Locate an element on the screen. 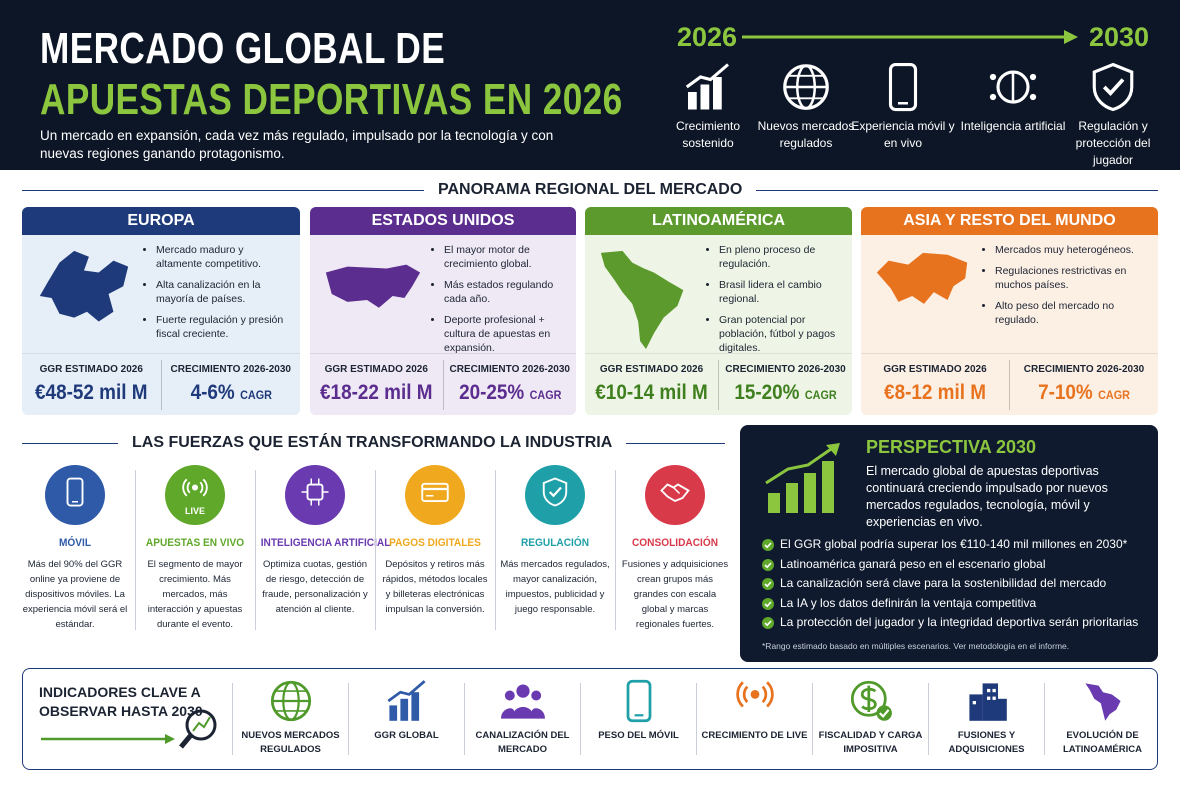  indicator: CRECIMIENTO DE LIVE is located at coordinates (754, 711).